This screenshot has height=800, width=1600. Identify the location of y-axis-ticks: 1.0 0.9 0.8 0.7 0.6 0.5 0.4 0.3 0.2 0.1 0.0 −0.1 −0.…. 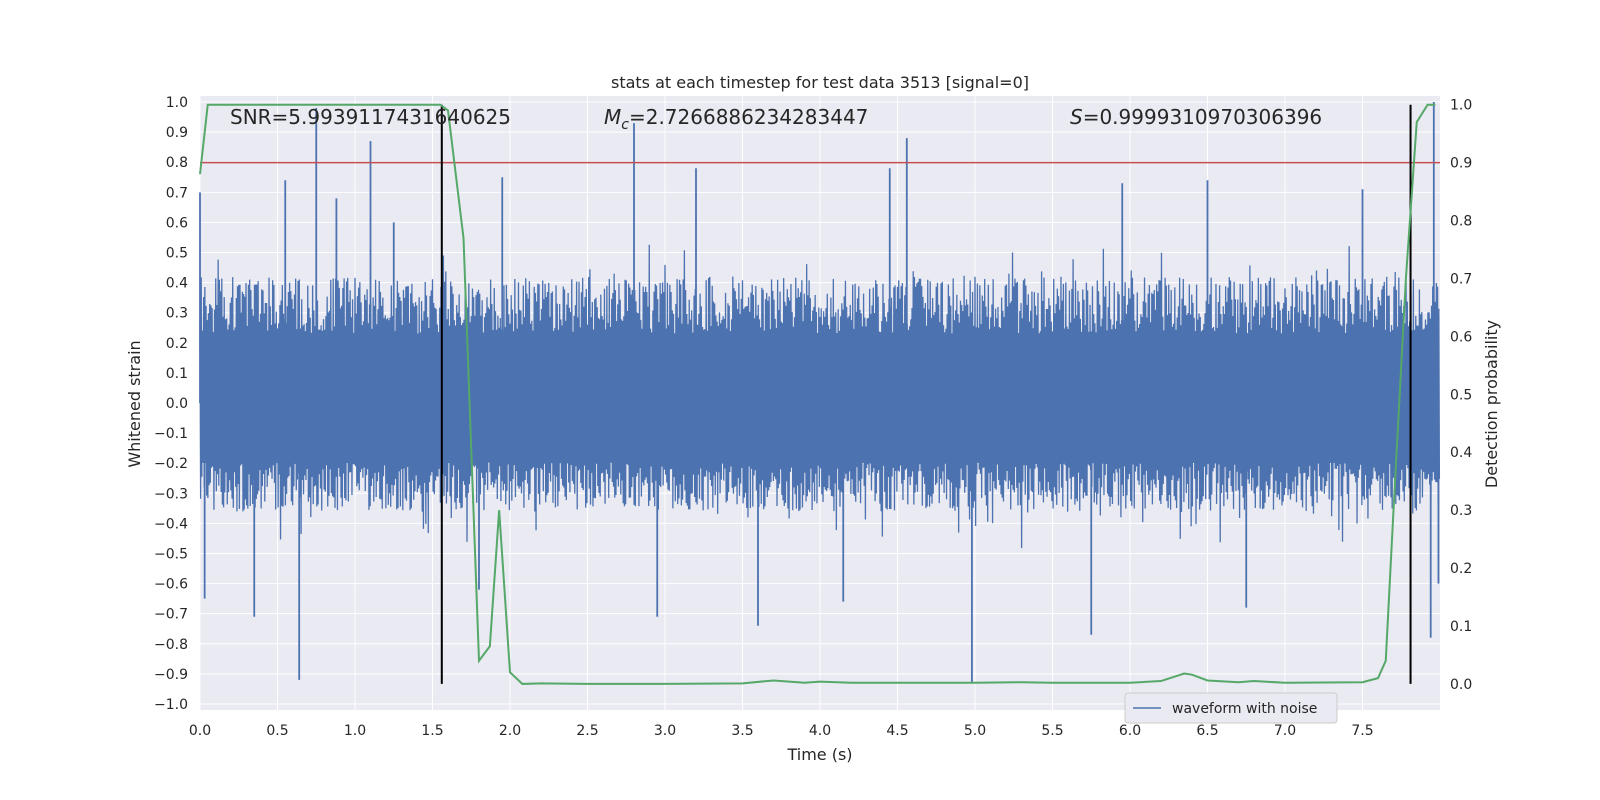
(171, 404).